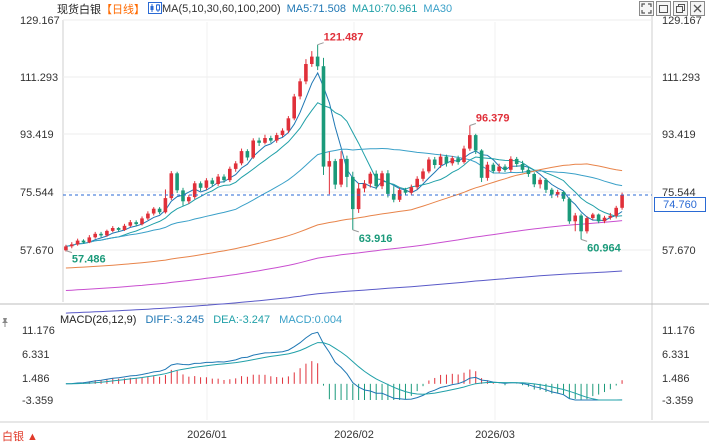 The height and width of the screenshot is (444, 709). What do you see at coordinates (680, 8) in the screenshot?
I see `restore-icon` at bounding box center [680, 8].